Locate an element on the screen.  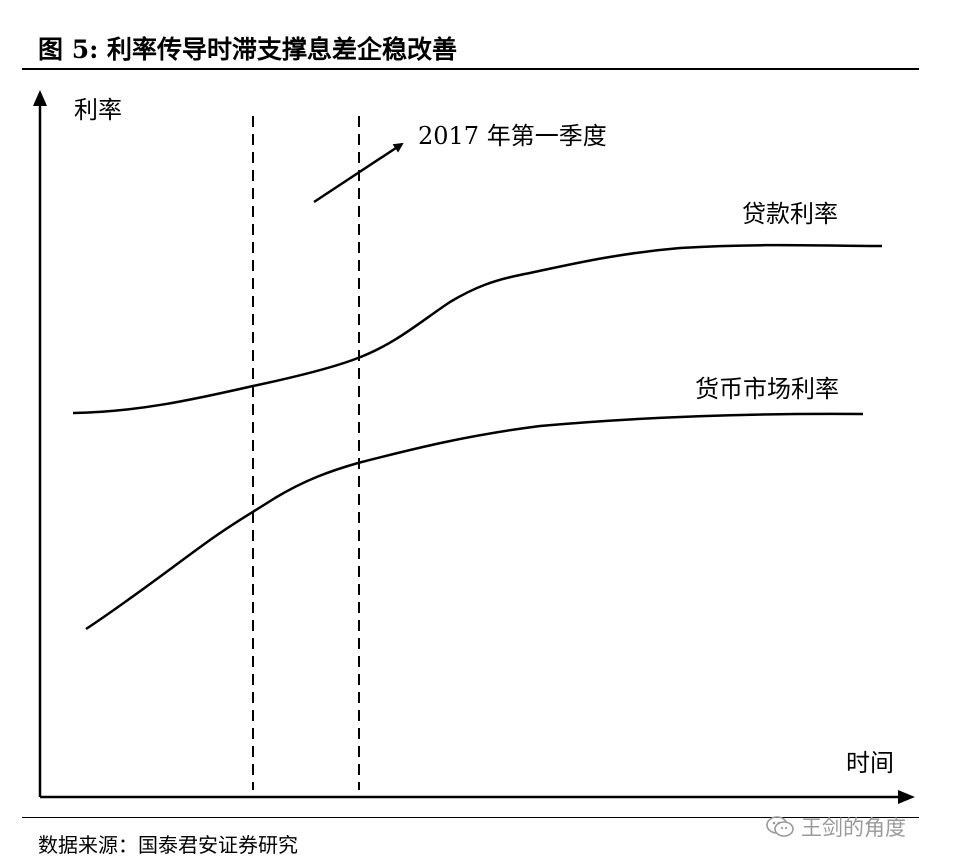
y-axis-arrow is located at coordinates (40, 98).